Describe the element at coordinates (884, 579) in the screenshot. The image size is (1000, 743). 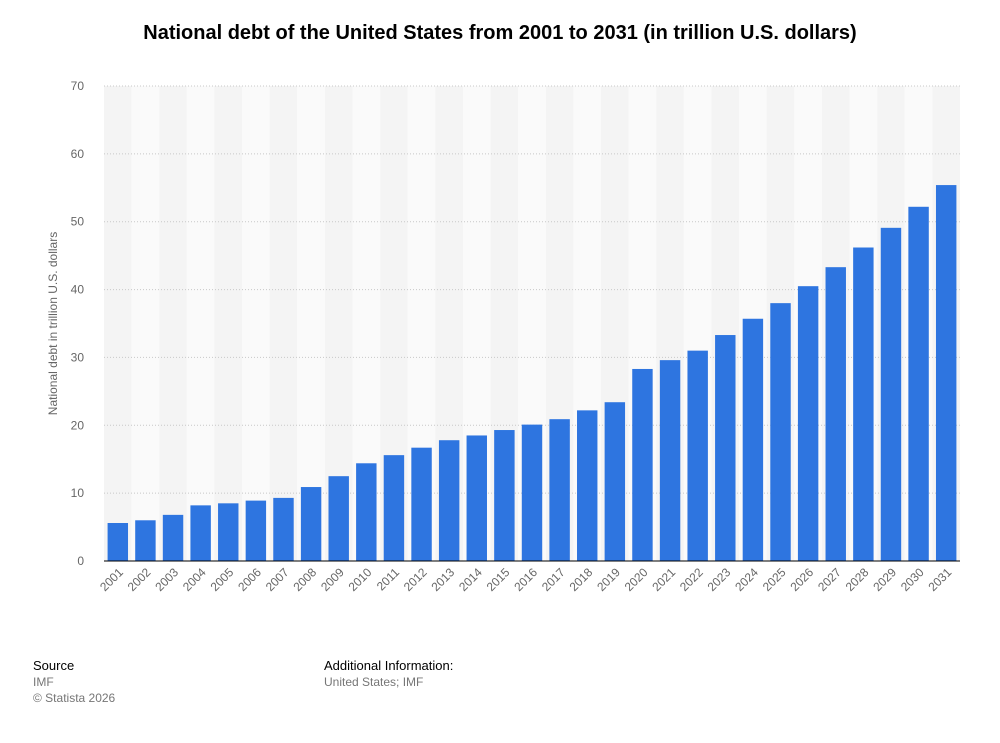
I see `x-tick-label: 2029` at that location.